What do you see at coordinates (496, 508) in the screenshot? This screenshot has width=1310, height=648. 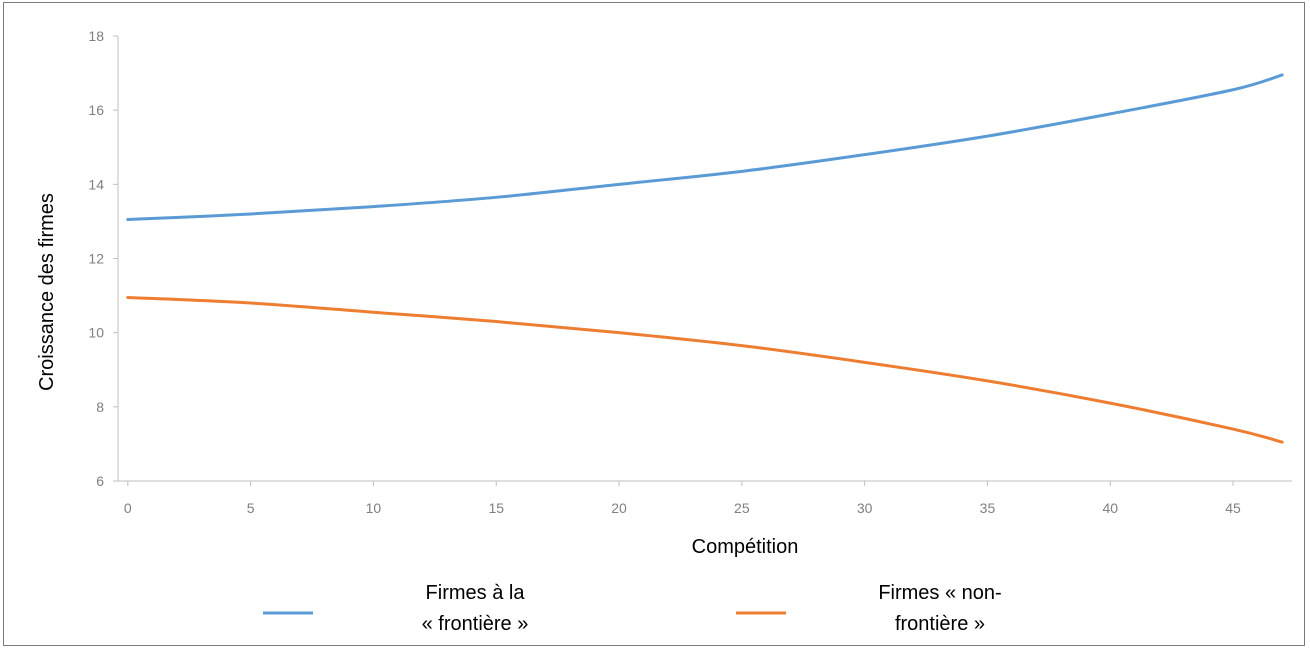 I see `x-tick-label: 15` at bounding box center [496, 508].